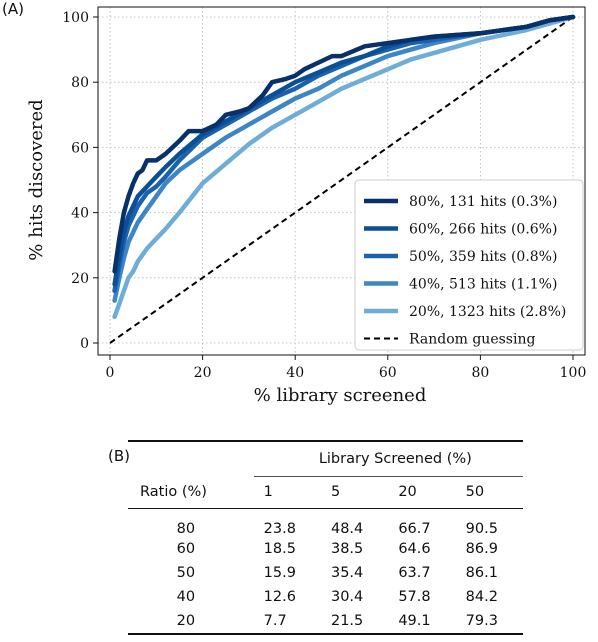 Image resolution: width=598 pixels, height=642 pixels. What do you see at coordinates (487, 312) in the screenshot?
I see `legend-label: 20%, 1323 hits (2.8%)` at bounding box center [487, 312].